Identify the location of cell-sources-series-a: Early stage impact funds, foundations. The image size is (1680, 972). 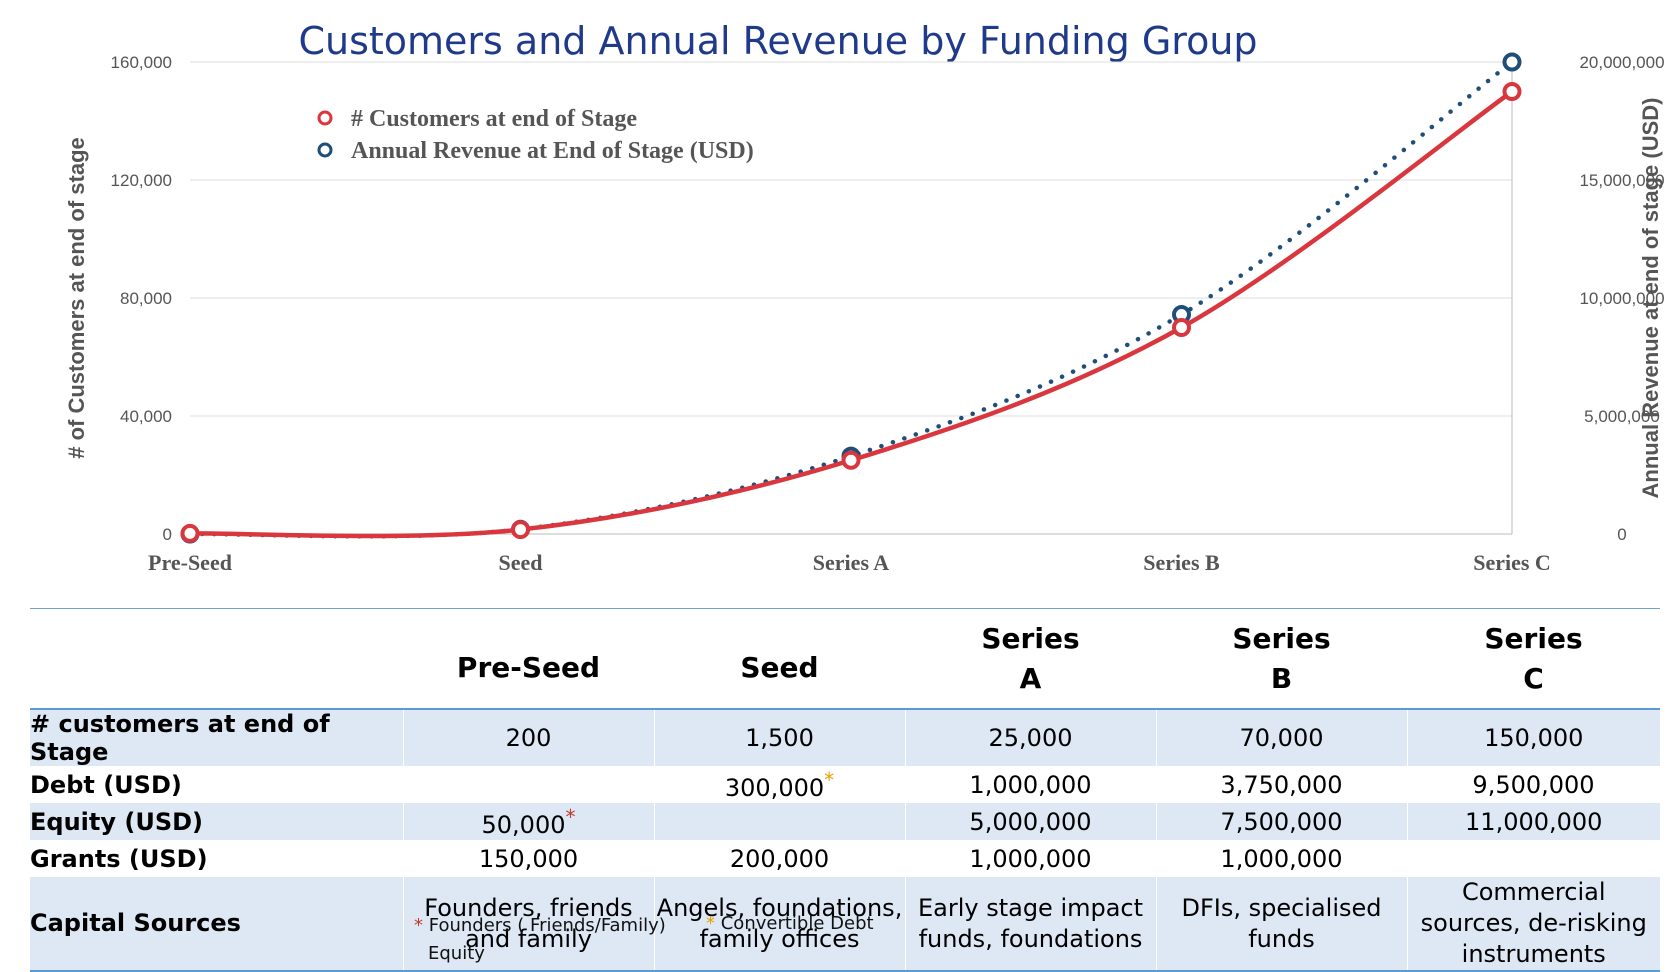
(1031, 924).